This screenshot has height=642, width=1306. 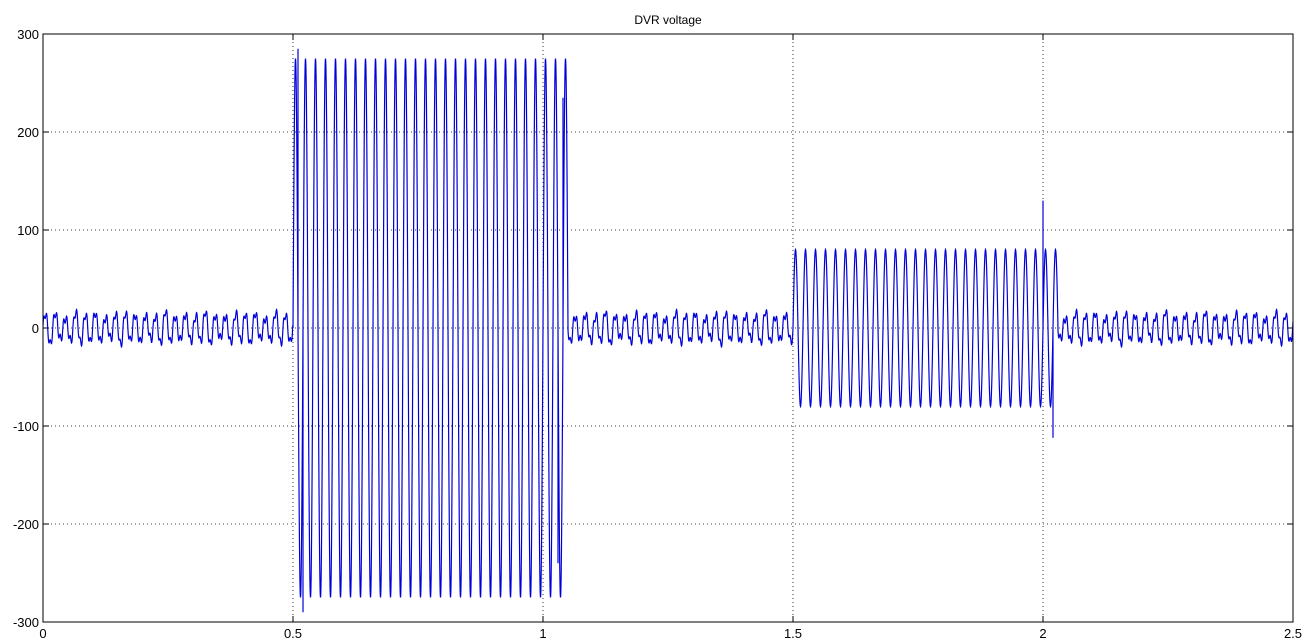 I want to click on x-tick-label: 0.5, so click(x=293, y=633).